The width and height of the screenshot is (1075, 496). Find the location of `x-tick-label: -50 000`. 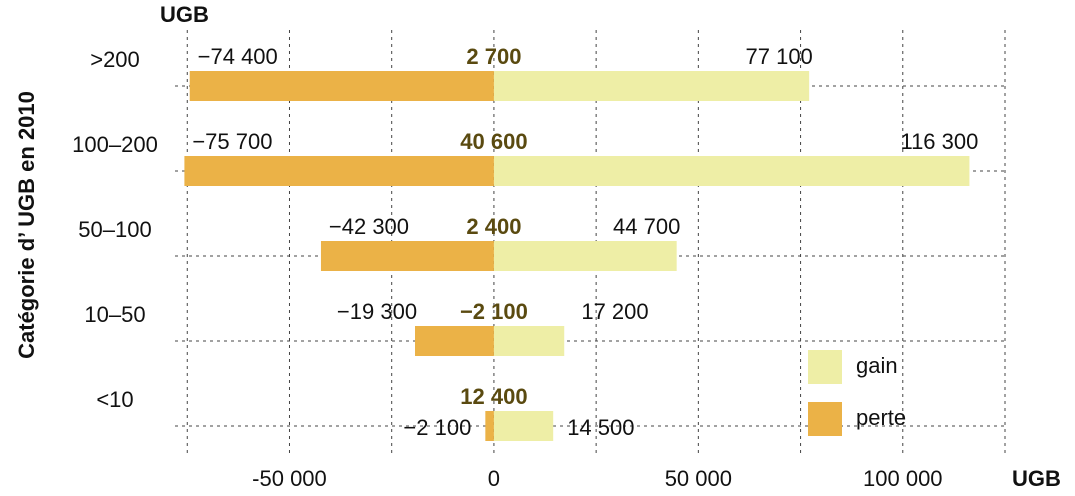

x-tick-label: -50 000 is located at coordinates (289, 478).